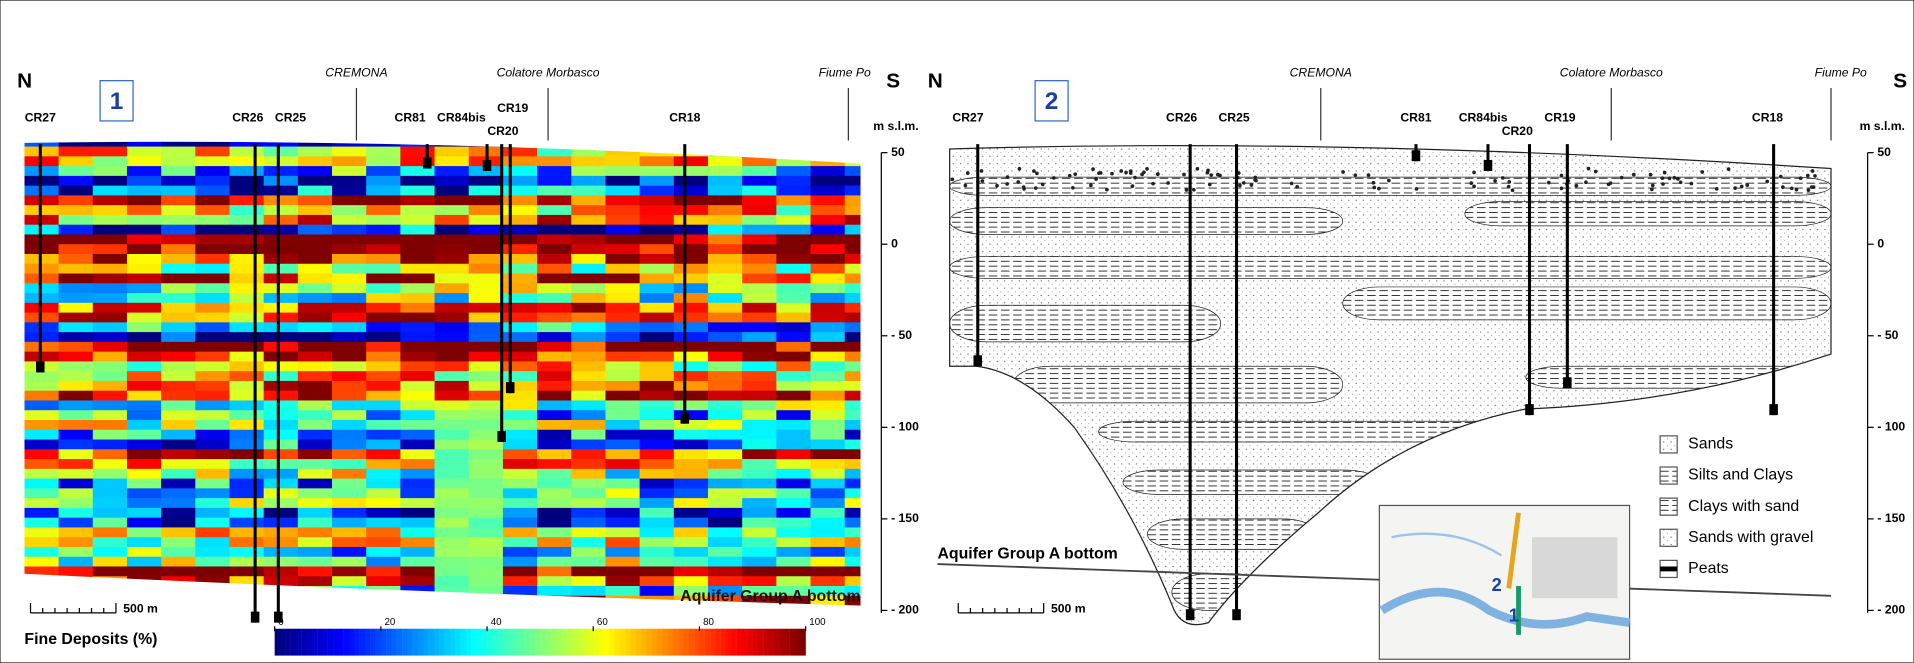  I want to click on well-label: CR84bis, so click(461, 118).